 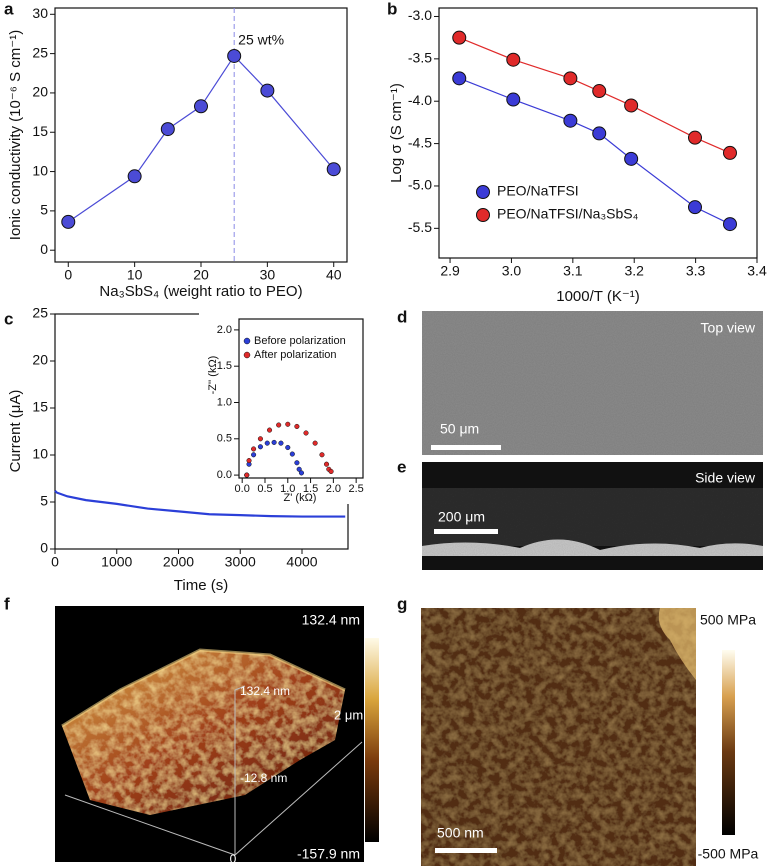 What do you see at coordinates (592, 383) in the screenshot?
I see `sem-image` at bounding box center [592, 383].